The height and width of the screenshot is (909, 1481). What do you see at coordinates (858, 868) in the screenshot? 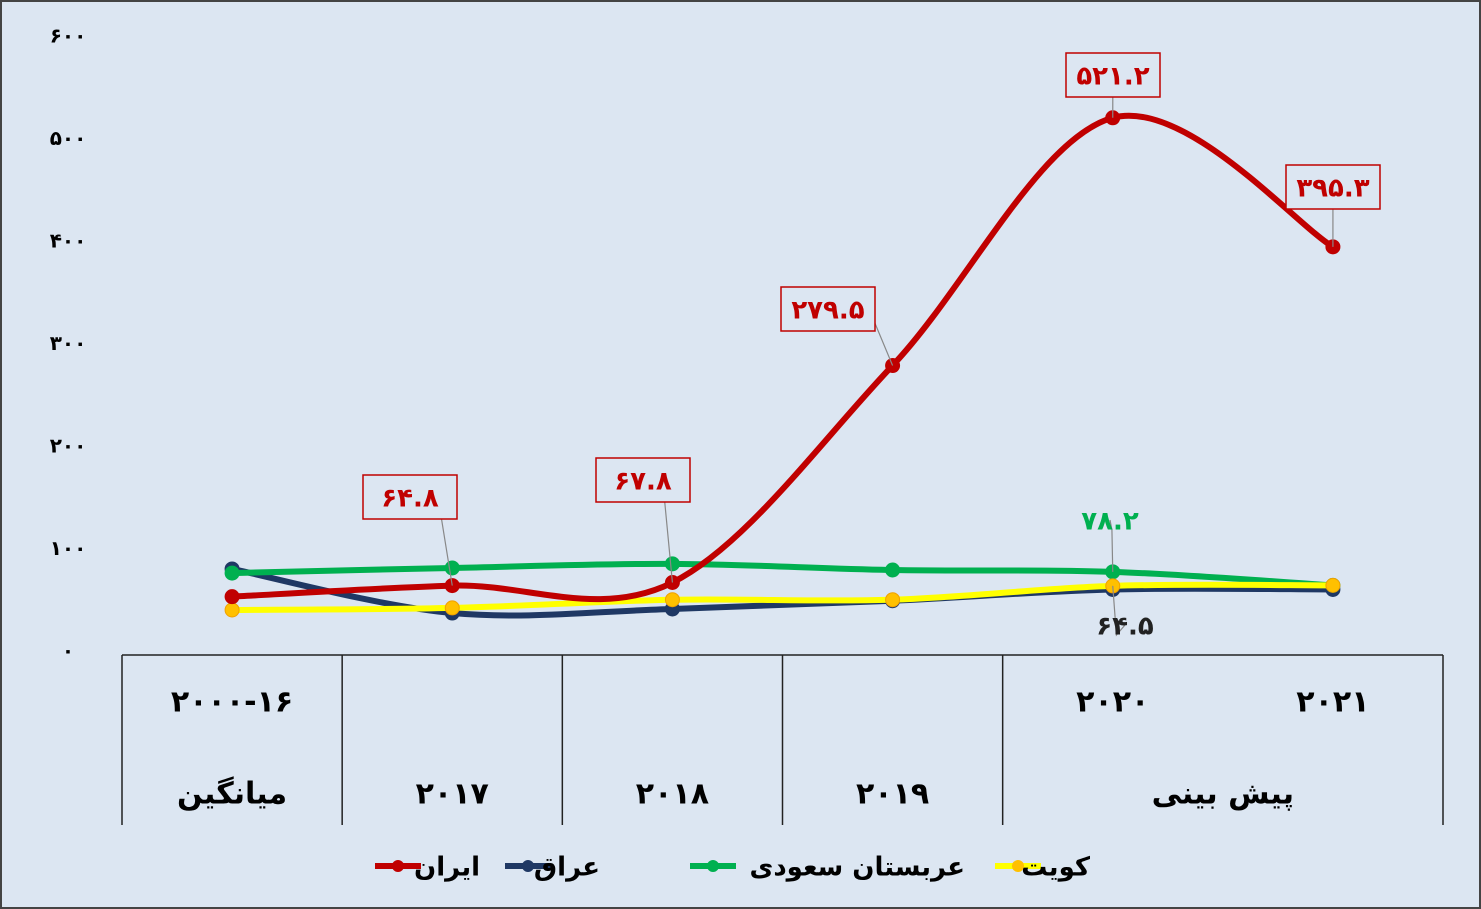
I see `legend-label: عربستان سعودی` at bounding box center [858, 868].